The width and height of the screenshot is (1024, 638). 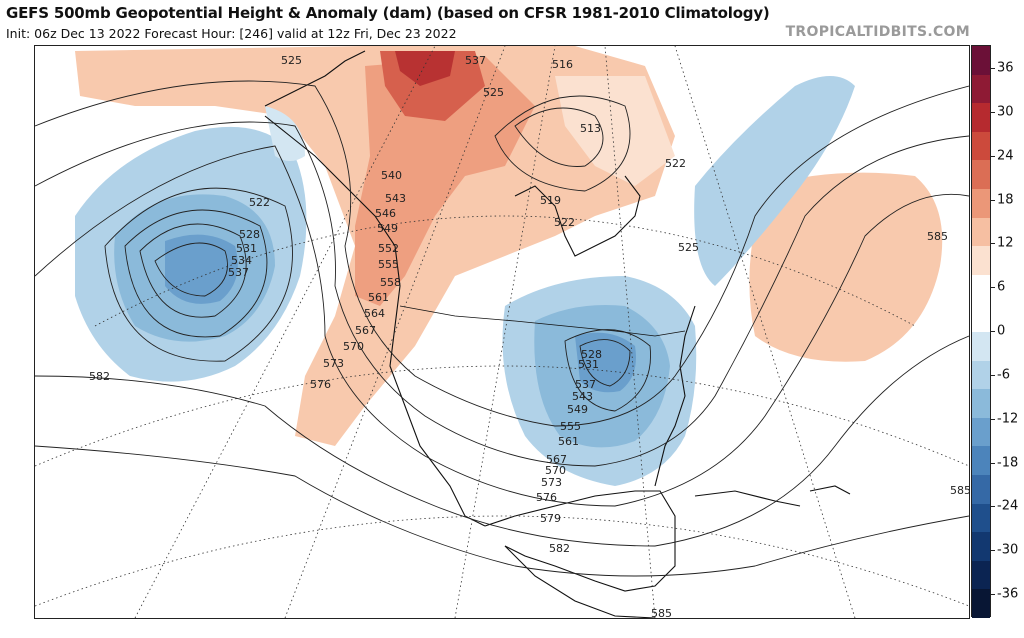 What do you see at coordinates (877, 32) in the screenshot?
I see `source-watermark: TROPICALTIDBITS.COM` at bounding box center [877, 32].